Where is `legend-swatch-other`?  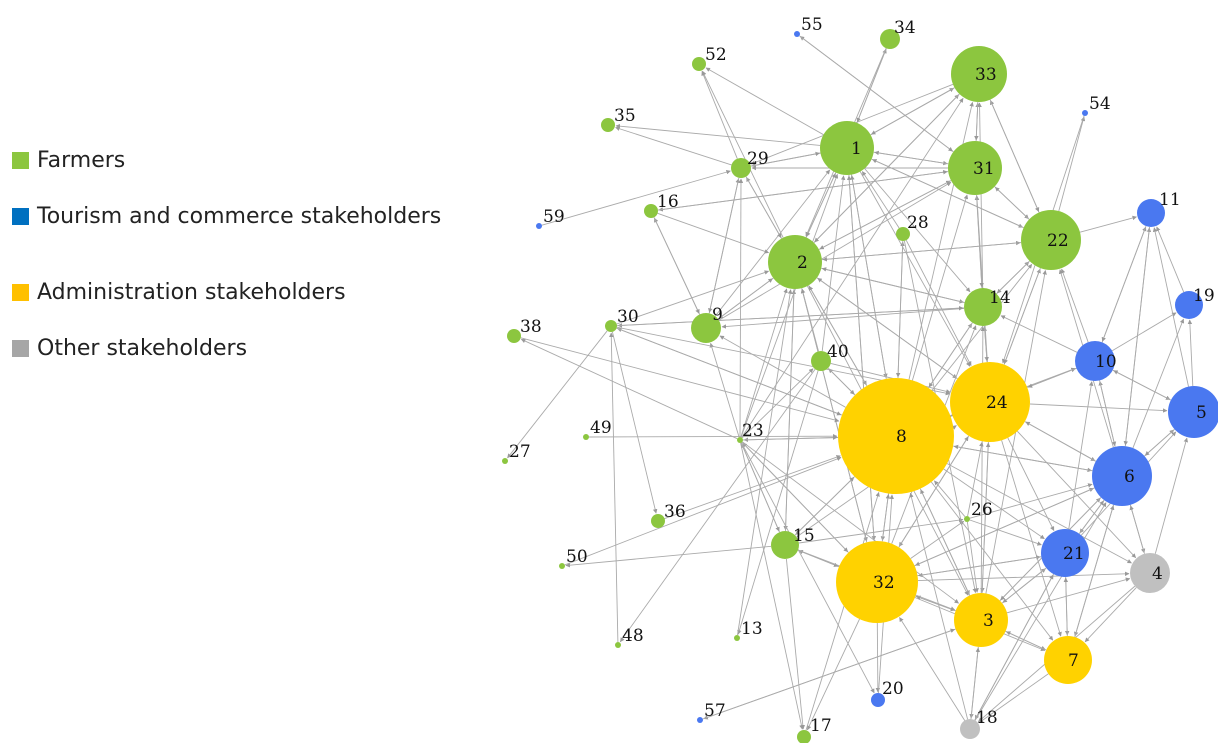 legend-swatch-other is located at coordinates (20, 348).